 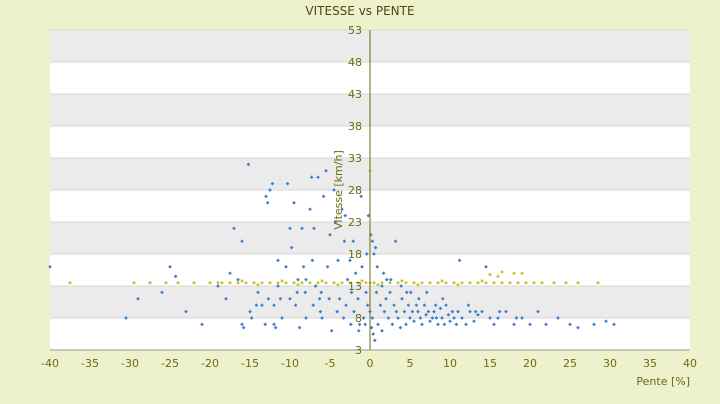 What do you see at coordinates (355, 126) in the screenshot?
I see `y-tick-label: 38` at bounding box center [355, 126].